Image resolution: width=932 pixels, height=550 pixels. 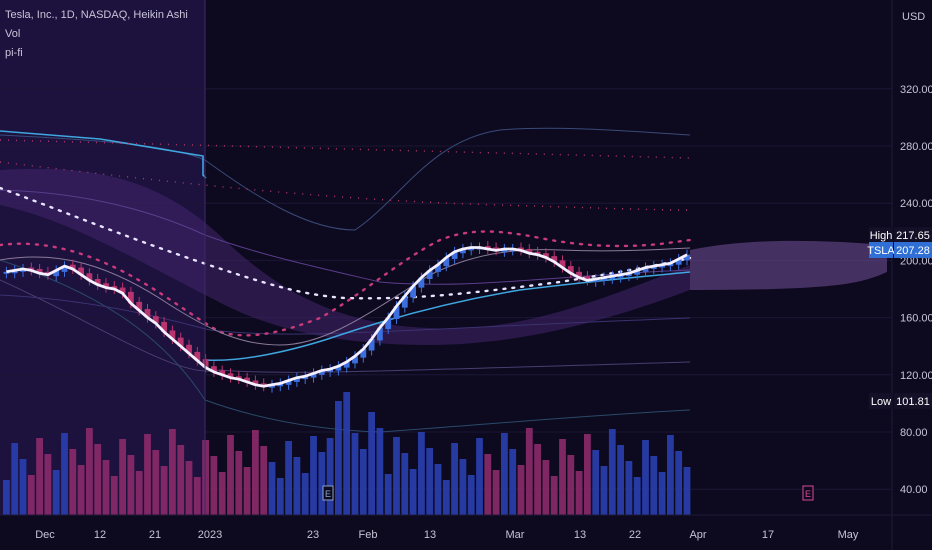 What do you see at coordinates (808, 493) in the screenshot?
I see `earnings-marker-upcoming` at bounding box center [808, 493].